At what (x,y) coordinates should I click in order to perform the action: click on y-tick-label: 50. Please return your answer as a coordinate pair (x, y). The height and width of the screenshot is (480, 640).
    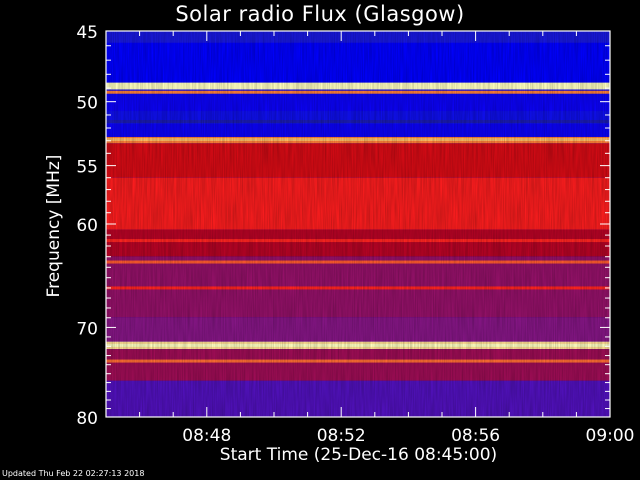
    Looking at the image, I should click on (87, 104).